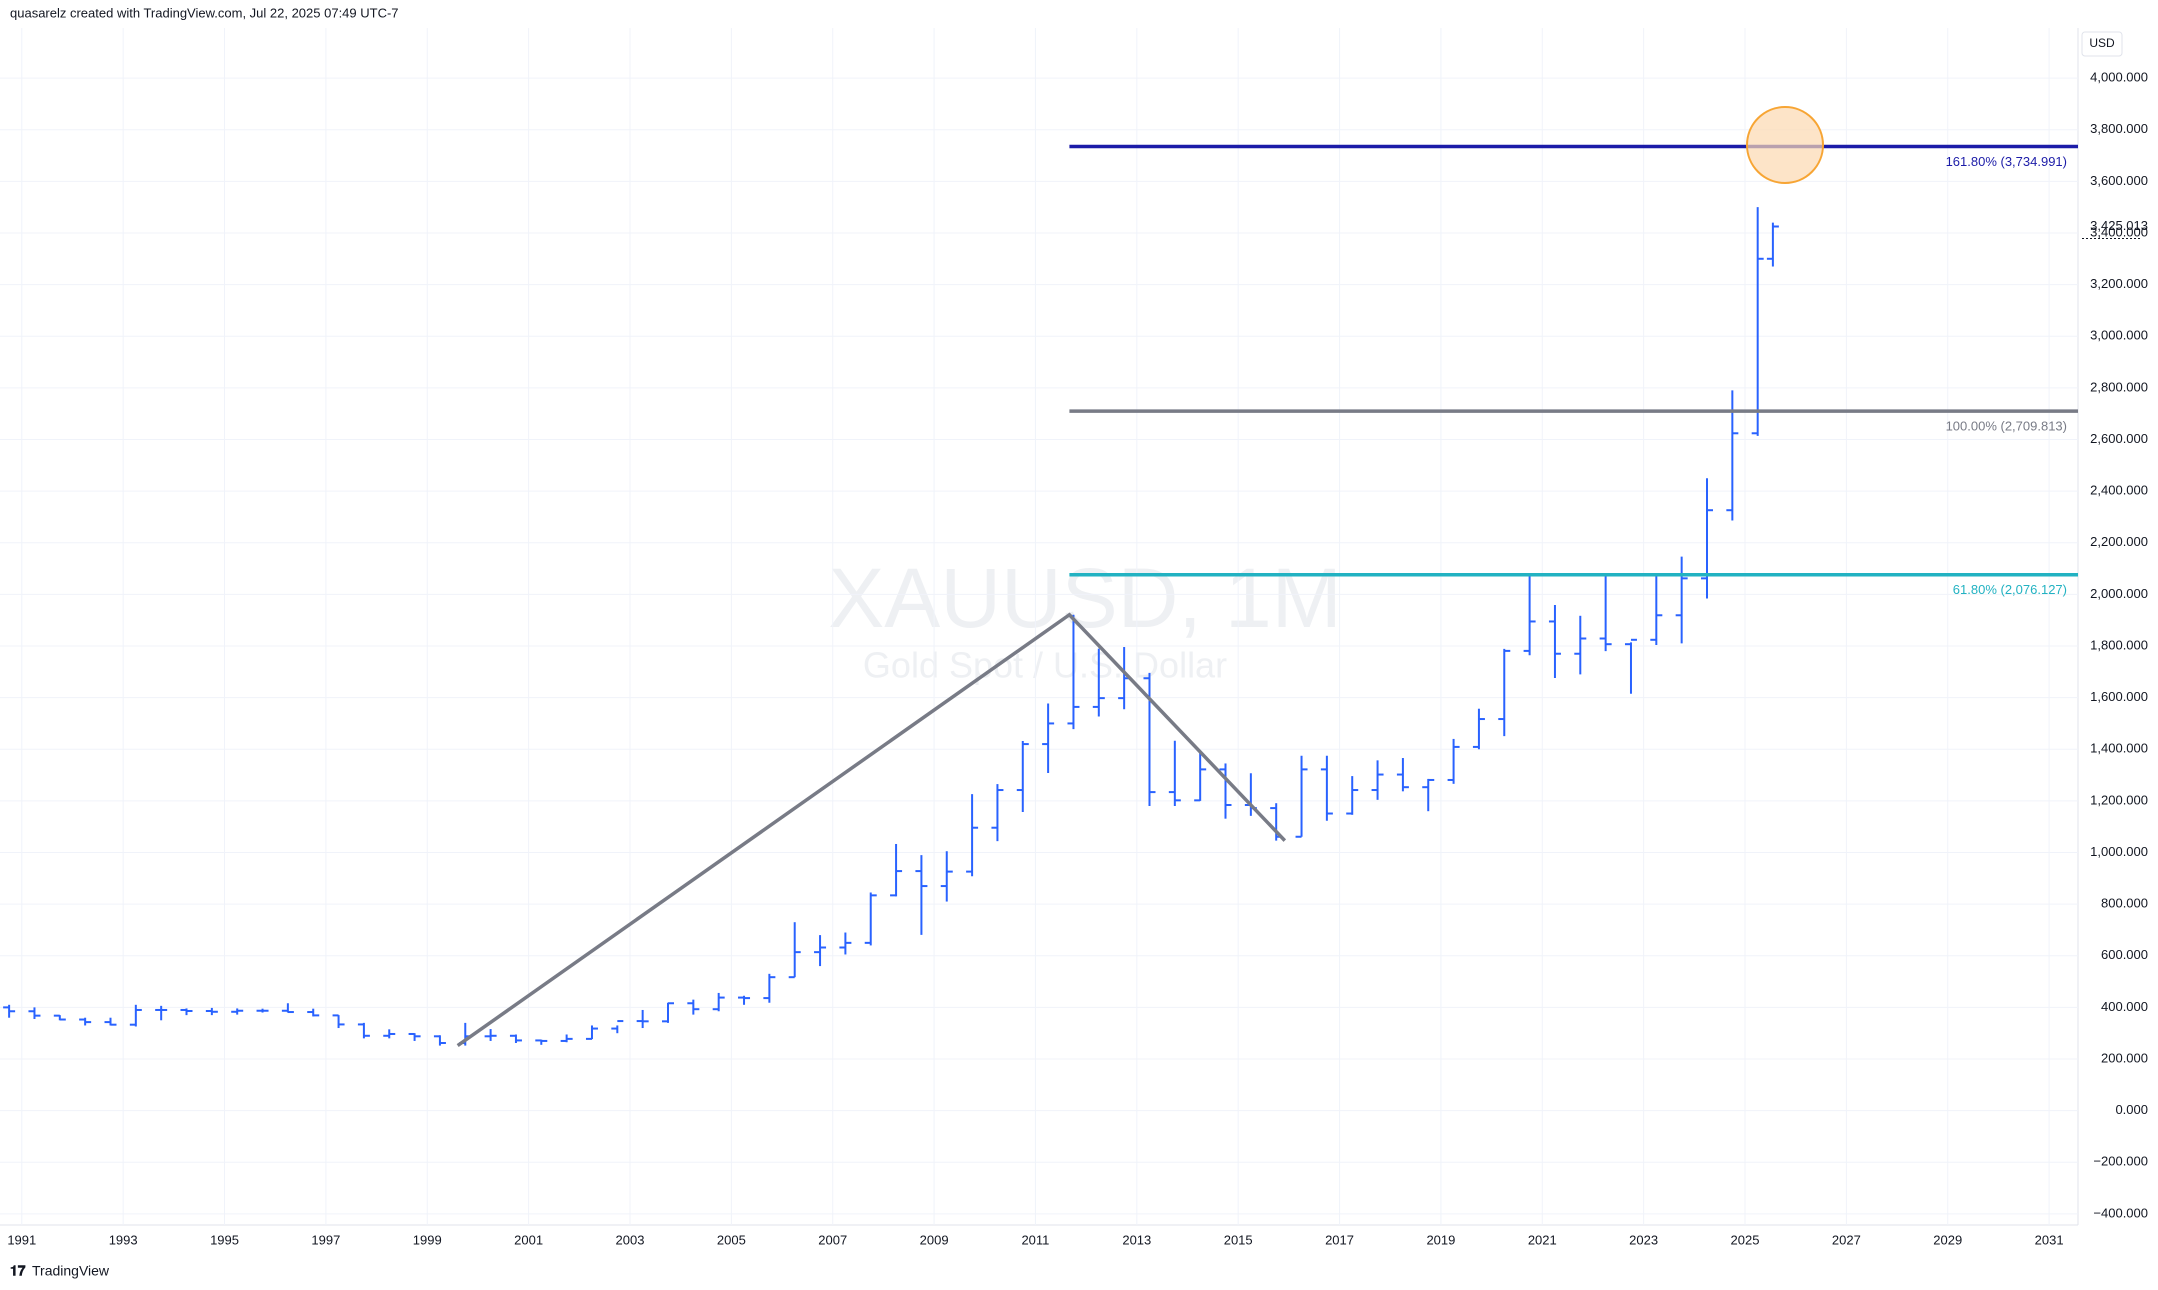  I want to click on y-tick-label: −200.000, so click(2120, 1161).